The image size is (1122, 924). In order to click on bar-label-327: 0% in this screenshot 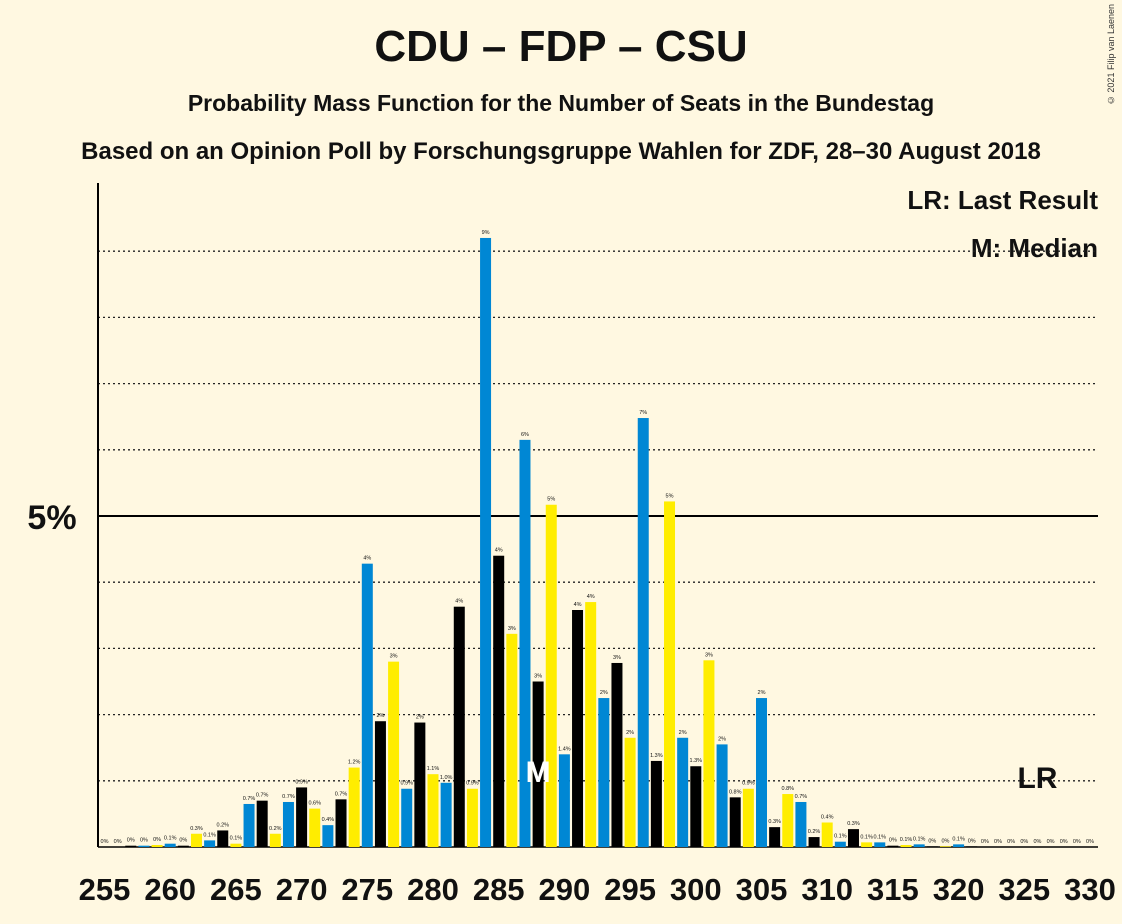, I will do `click(1051, 842)`.